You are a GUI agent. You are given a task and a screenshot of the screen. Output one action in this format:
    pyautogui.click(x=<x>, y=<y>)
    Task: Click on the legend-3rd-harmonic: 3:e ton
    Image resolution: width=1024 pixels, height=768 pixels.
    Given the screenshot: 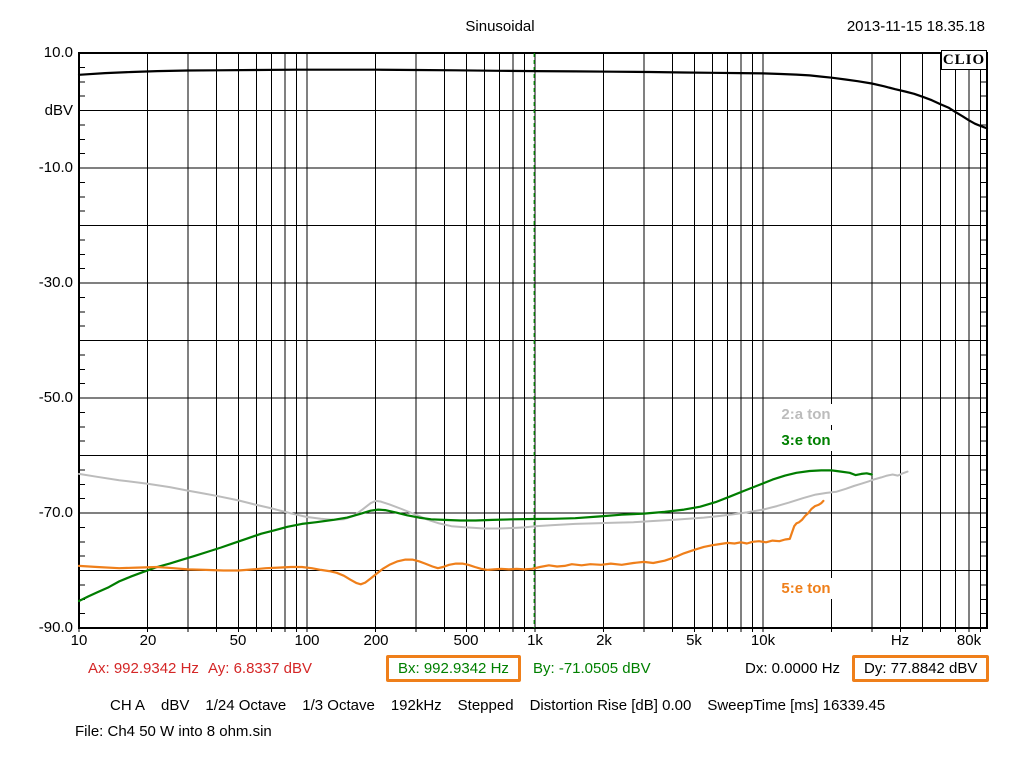 What is the action you would take?
    pyautogui.click(x=806, y=440)
    